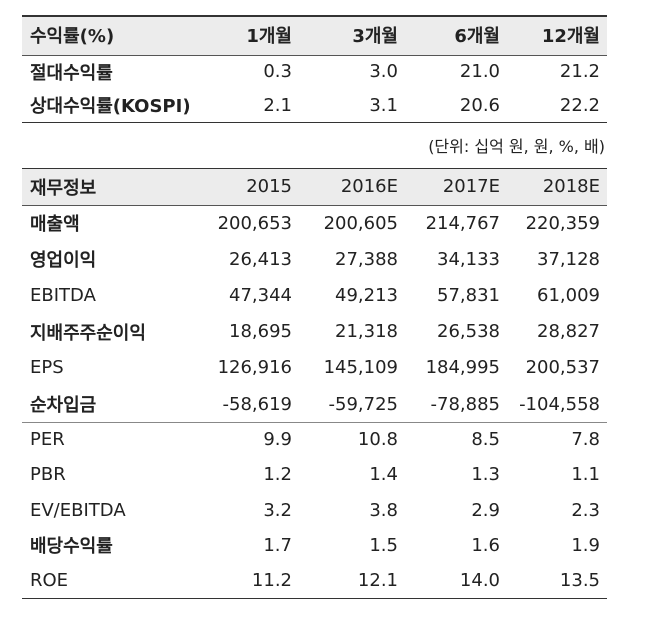  I want to click on table-row: EBITDA 47,344 49,213 57,831 61,009, so click(314, 295).